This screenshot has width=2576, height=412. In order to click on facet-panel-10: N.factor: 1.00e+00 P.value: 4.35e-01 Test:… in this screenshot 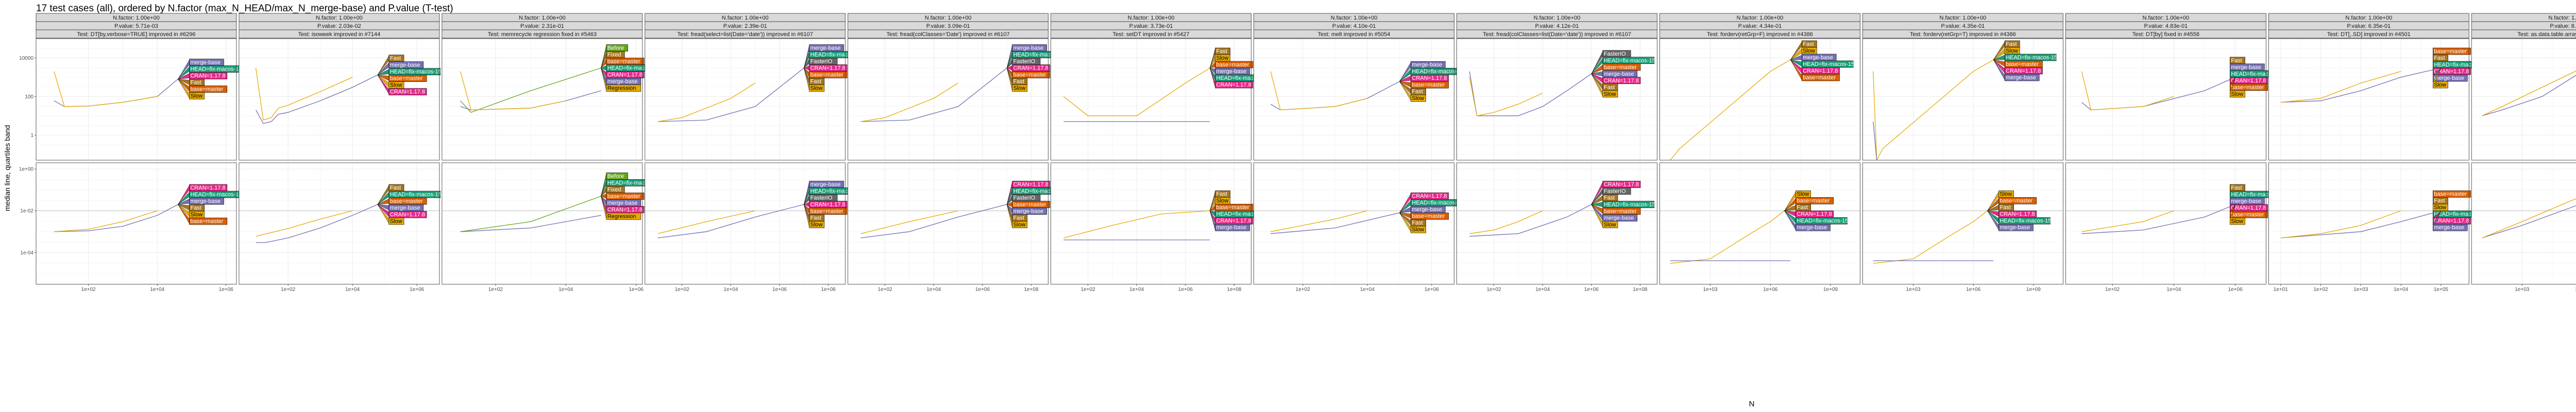, I will do `click(1968, 153)`.